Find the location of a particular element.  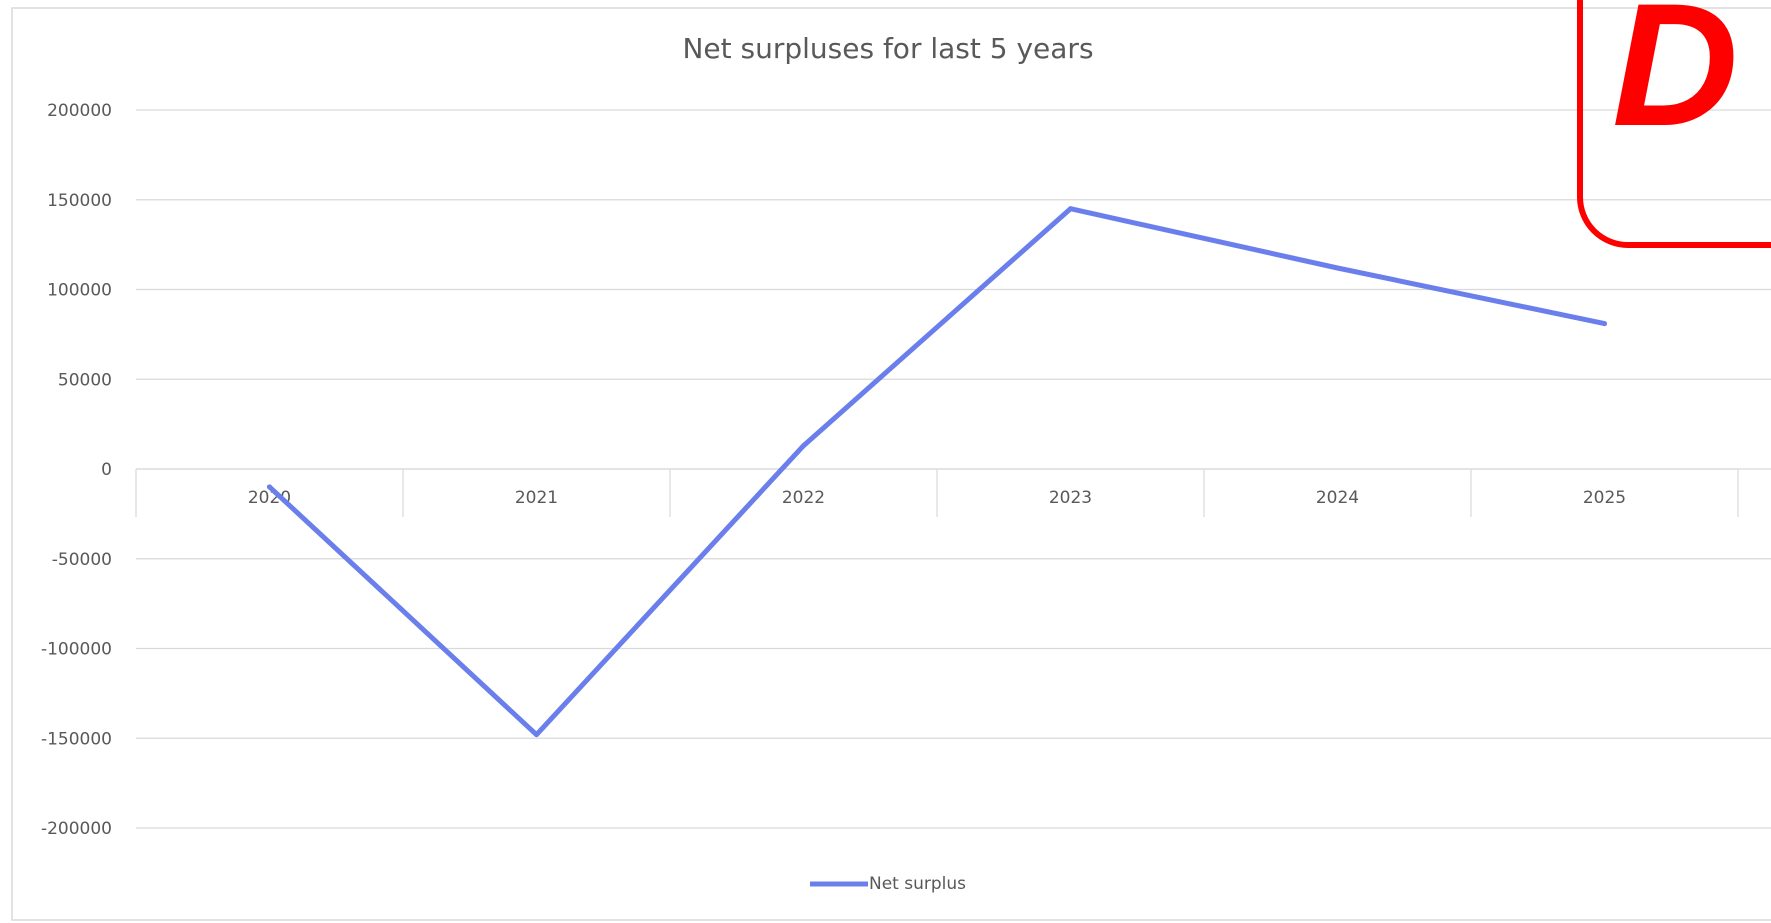

x-tick-label: 2021 is located at coordinates (536, 498).